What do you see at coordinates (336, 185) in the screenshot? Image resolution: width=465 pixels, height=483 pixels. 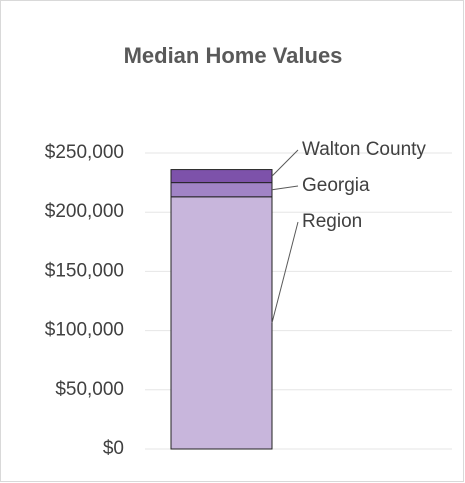 I see `legend-label: Georgia` at bounding box center [336, 185].